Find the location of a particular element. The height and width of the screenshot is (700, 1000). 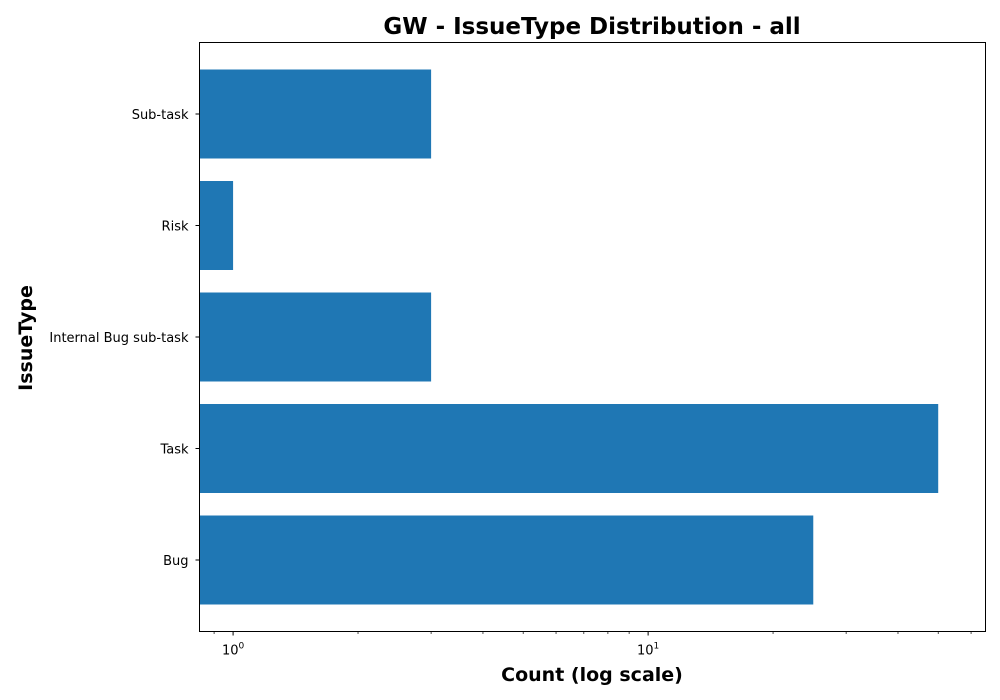

x-tick-label: 10¹ is located at coordinates (648, 650).